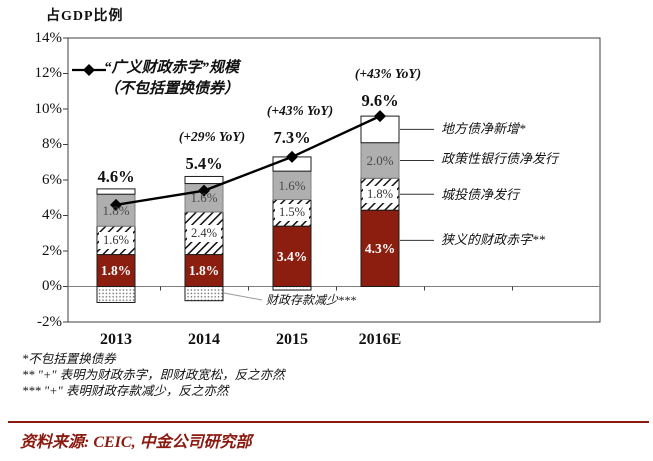  What do you see at coordinates (49, 321) in the screenshot?
I see `y-tick-label: -2%` at bounding box center [49, 321].